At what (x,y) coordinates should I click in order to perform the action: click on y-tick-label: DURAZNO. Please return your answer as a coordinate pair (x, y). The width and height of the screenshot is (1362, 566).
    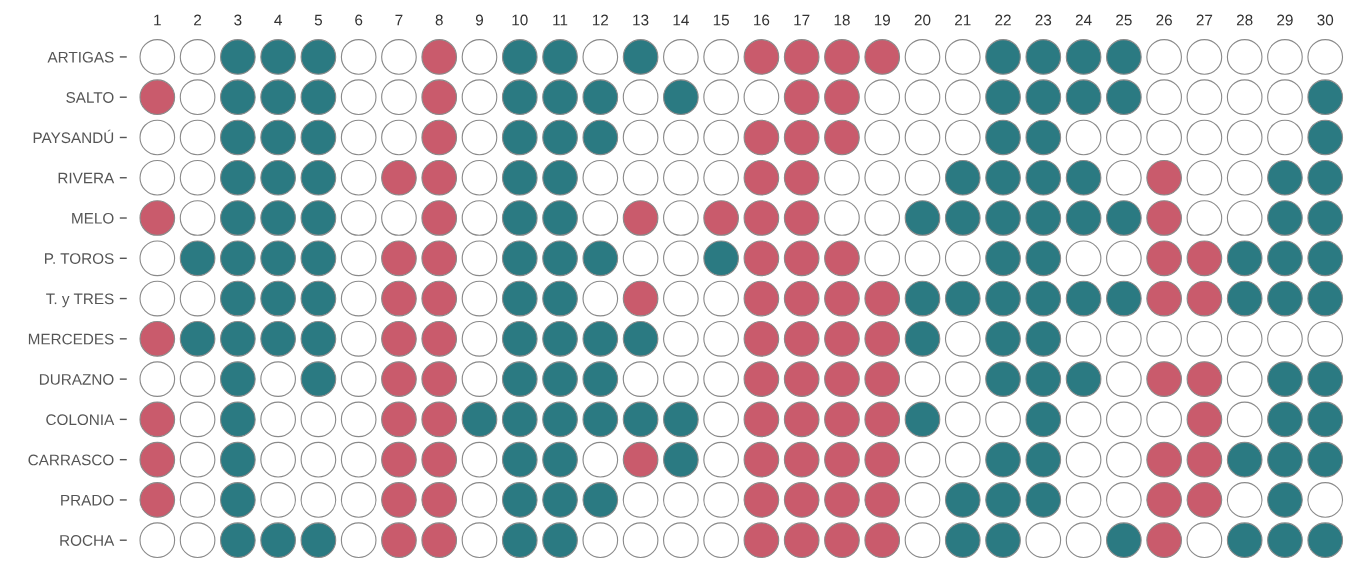
    Looking at the image, I should click on (76, 379).